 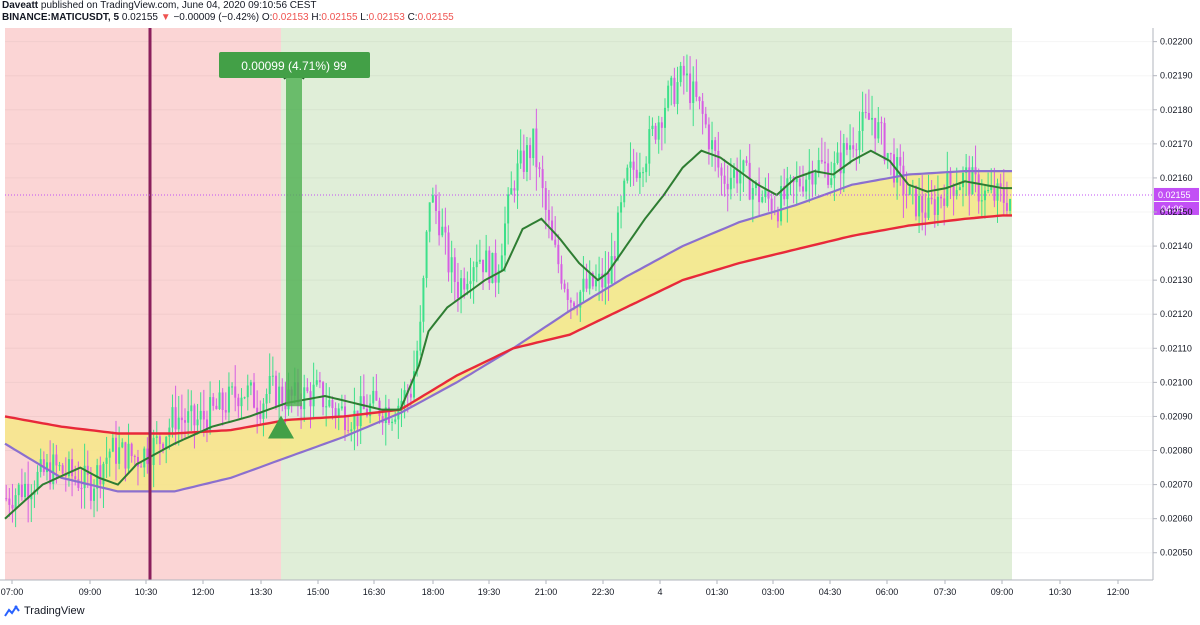 I want to click on price-tick-label: 0.02060, so click(x=1176, y=519).